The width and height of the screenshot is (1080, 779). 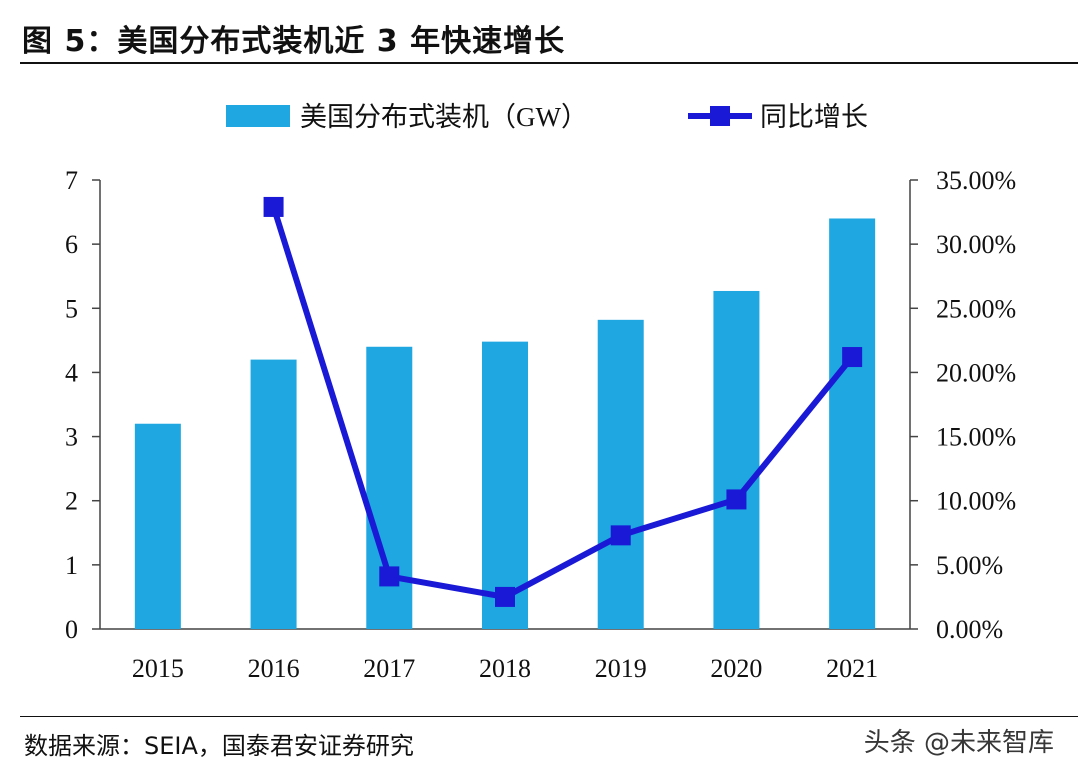 I want to click on legend-line-label: 同比增长, so click(x=814, y=117).